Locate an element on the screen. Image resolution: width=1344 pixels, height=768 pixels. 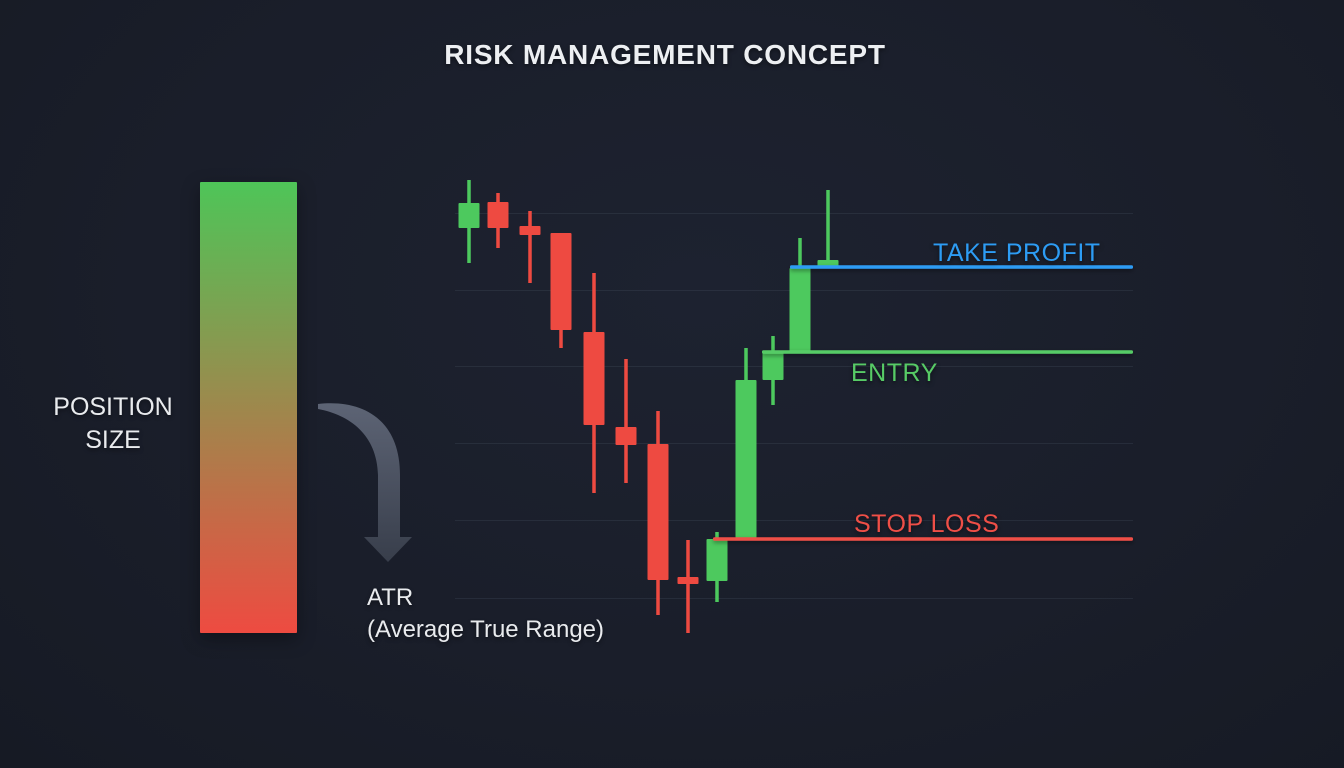
position-size-label-line2: SIZE is located at coordinates (113, 440).